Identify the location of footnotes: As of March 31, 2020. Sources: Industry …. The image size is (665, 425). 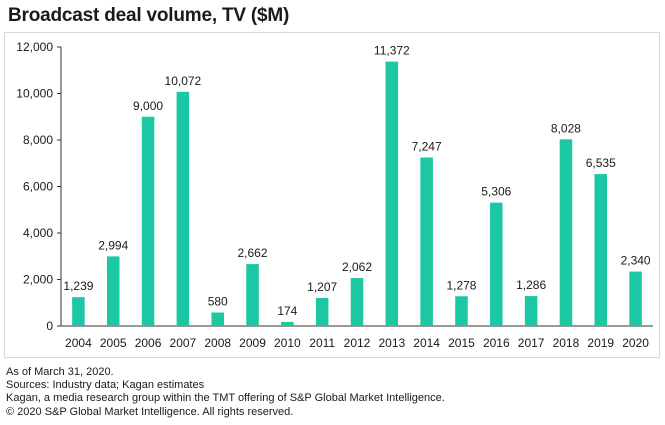
(225, 392).